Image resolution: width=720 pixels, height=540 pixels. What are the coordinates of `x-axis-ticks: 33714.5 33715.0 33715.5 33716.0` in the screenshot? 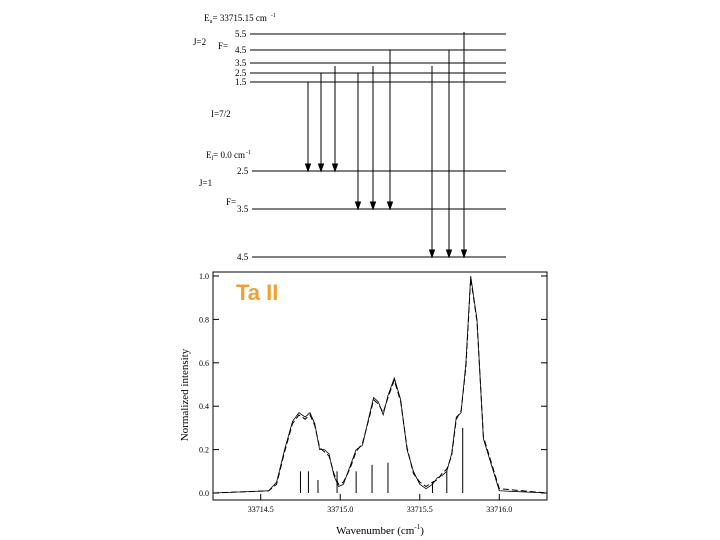 It's located at (380, 504).